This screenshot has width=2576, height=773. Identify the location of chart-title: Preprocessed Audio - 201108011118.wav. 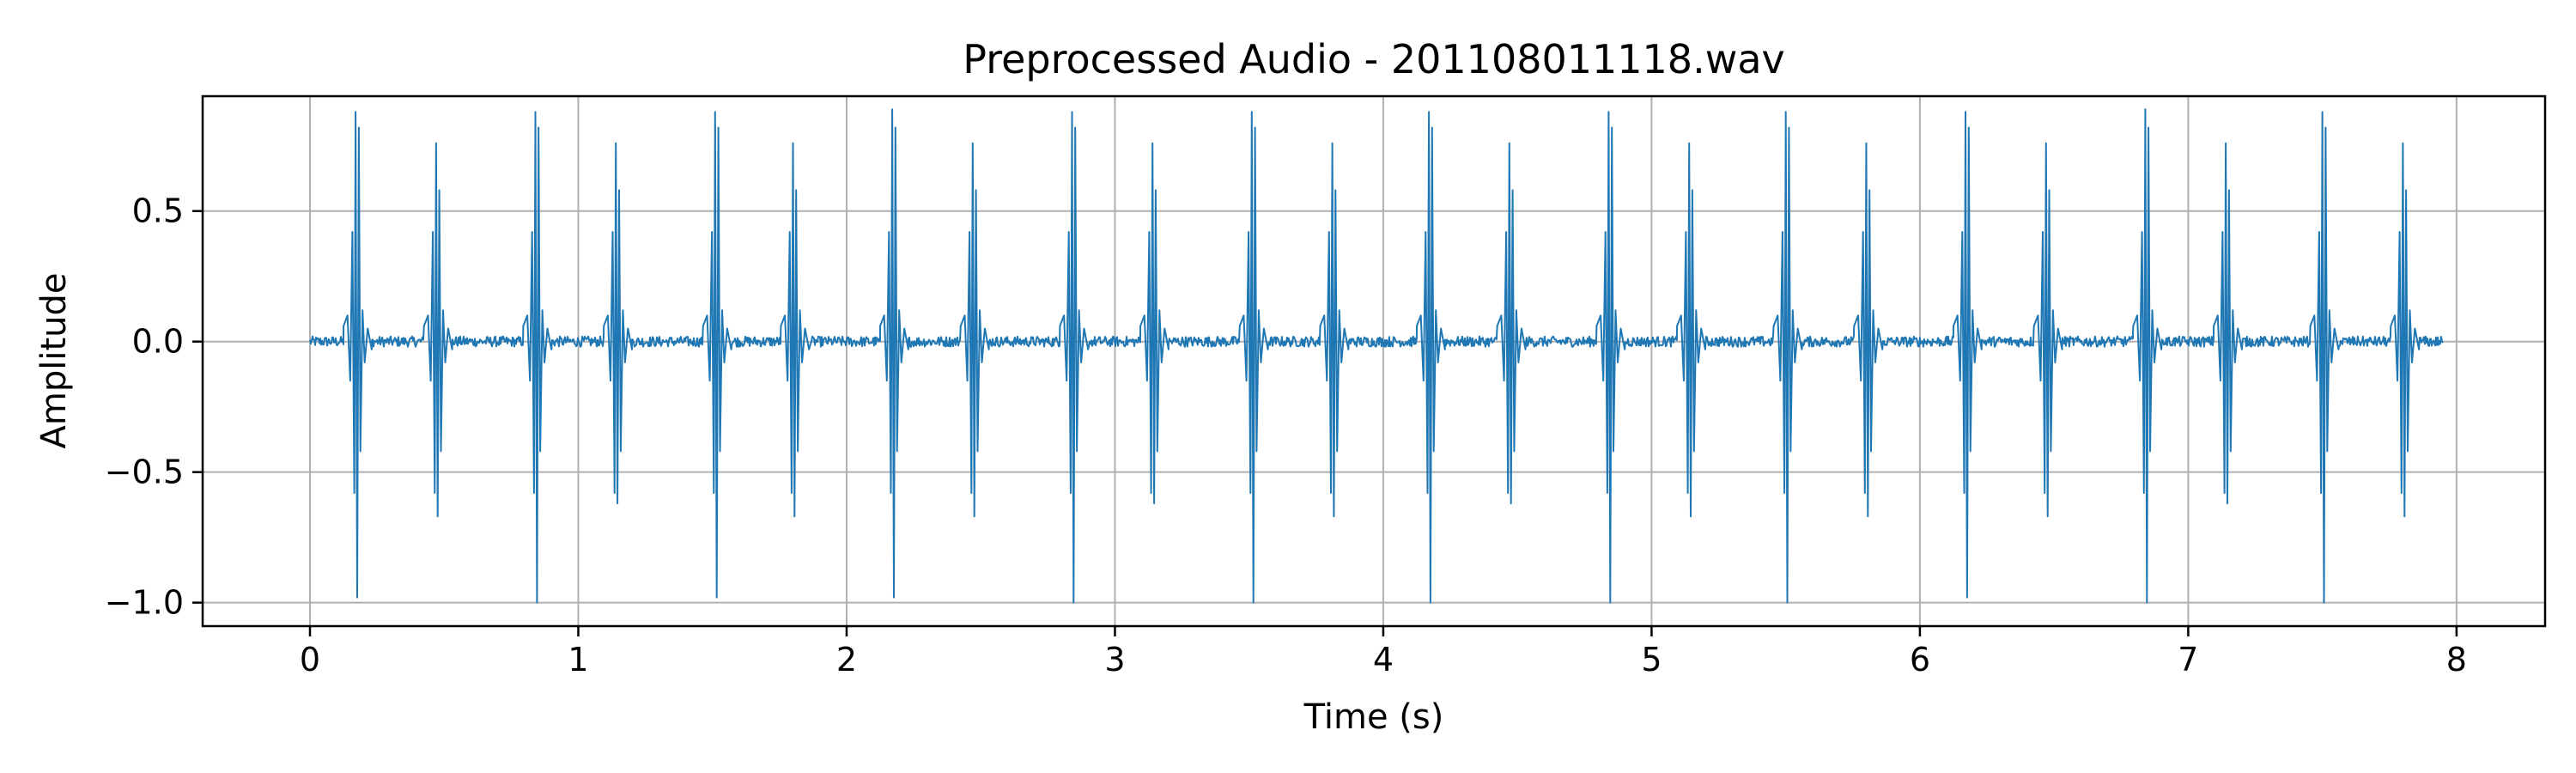
(1374, 59).